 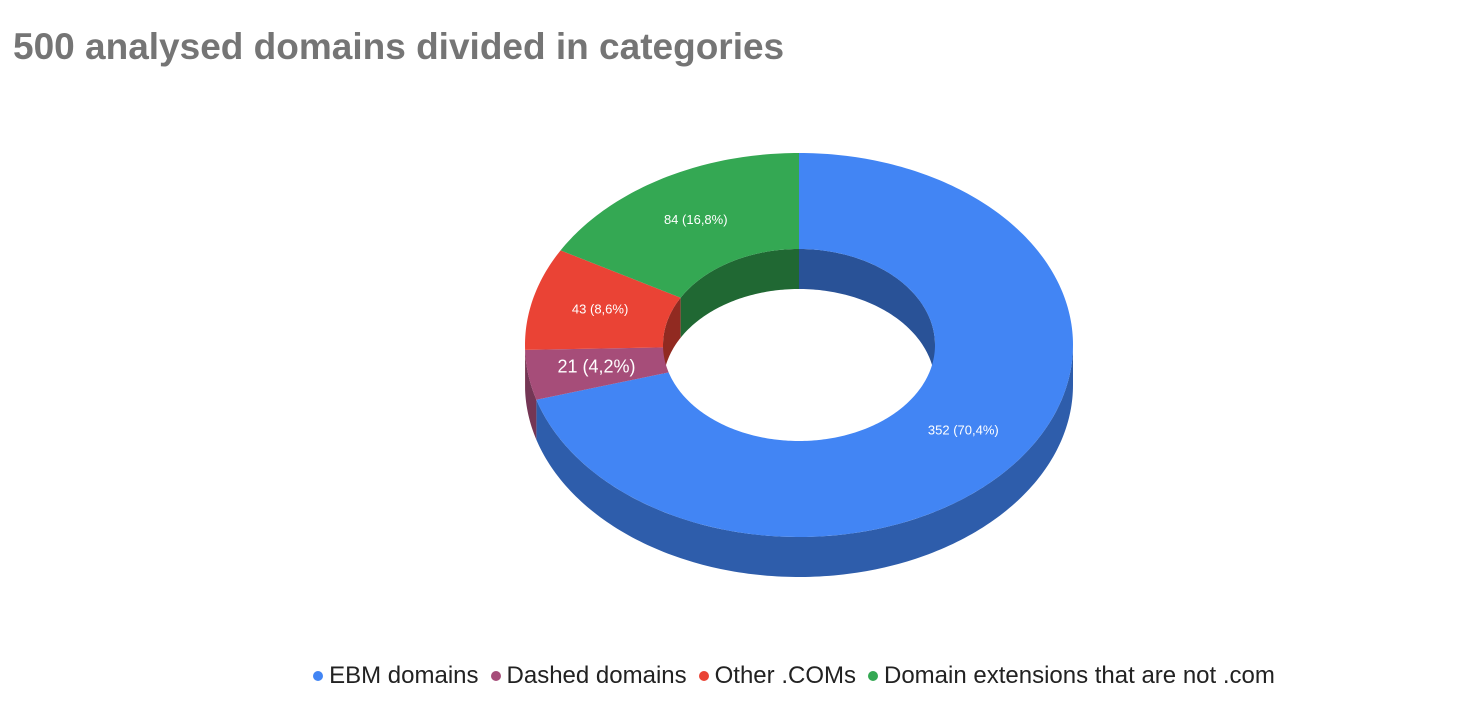 I want to click on legend-label: Domain extensions that are not .com, so click(x=1079, y=675).